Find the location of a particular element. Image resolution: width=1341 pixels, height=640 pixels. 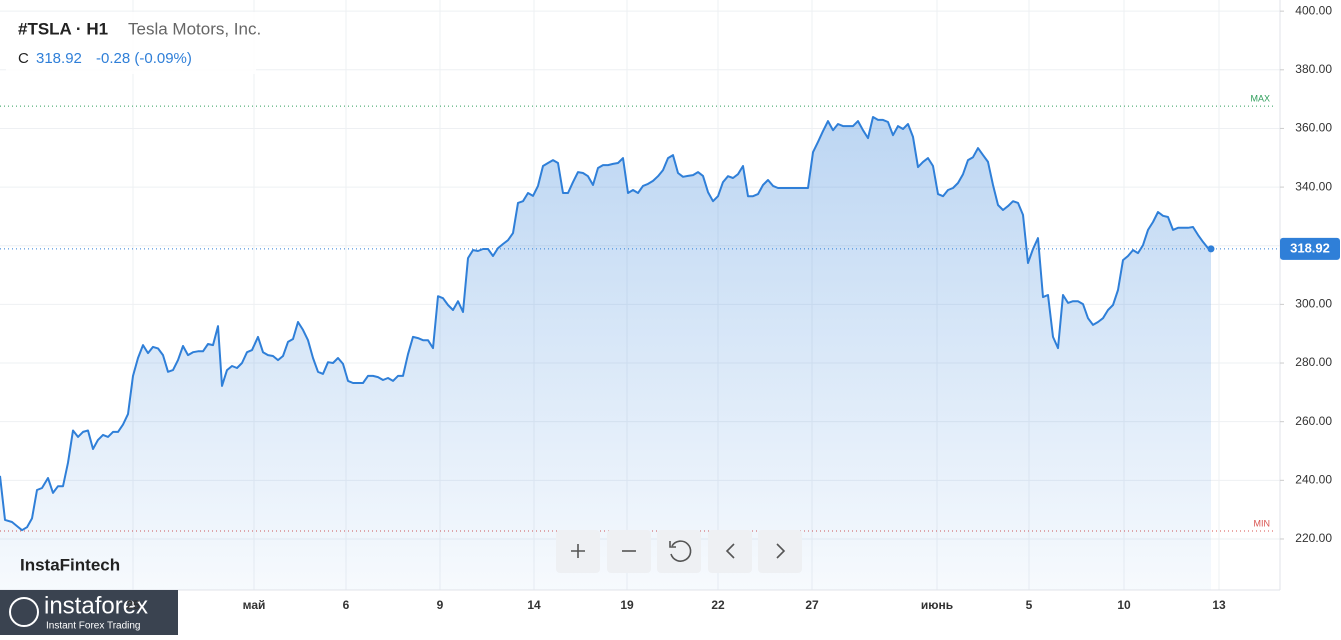

x-tick-label: 9 is located at coordinates (440, 605).